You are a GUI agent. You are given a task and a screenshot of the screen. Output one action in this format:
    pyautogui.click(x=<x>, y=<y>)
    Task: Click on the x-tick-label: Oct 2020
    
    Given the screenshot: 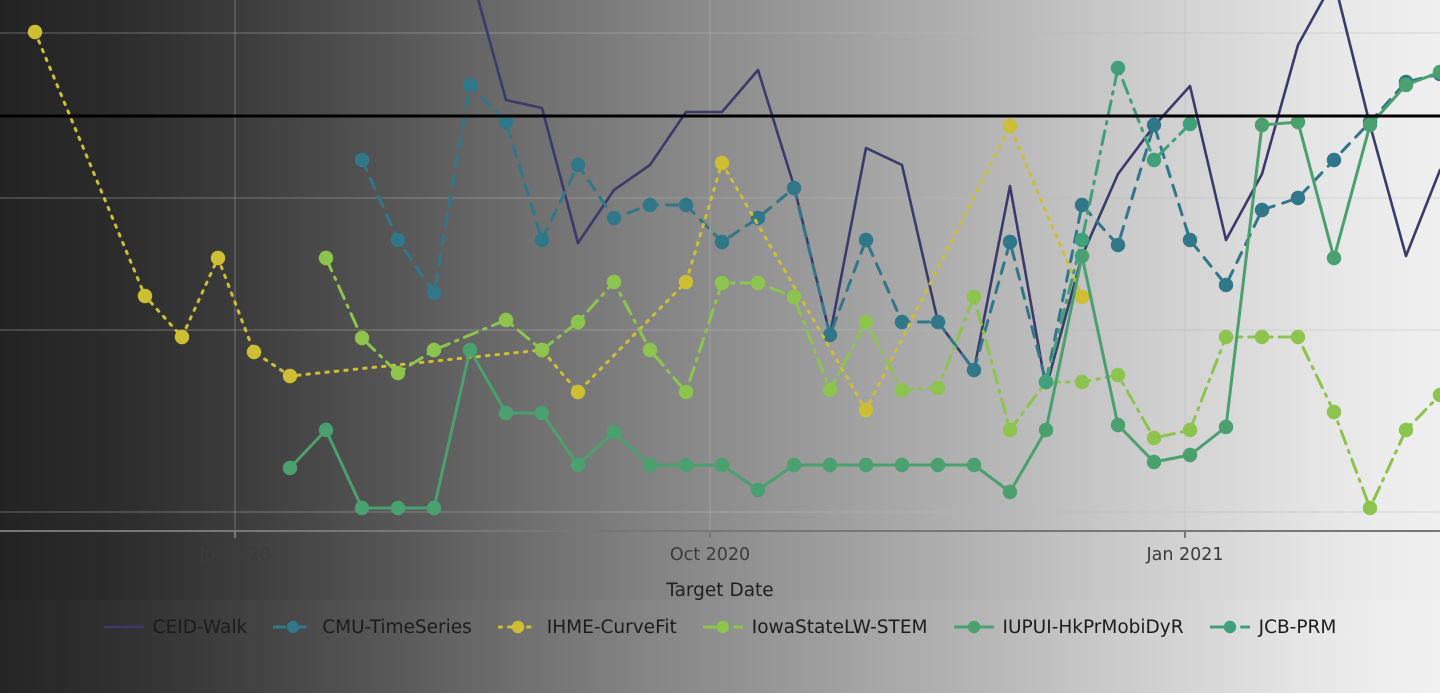 What is the action you would take?
    pyautogui.click(x=710, y=555)
    